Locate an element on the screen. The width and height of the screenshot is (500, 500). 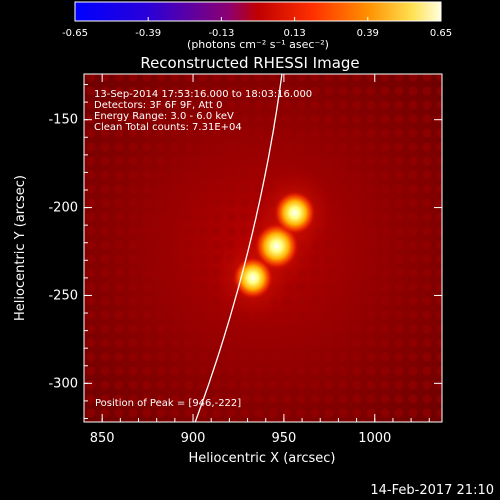
colorbar-tick-label: 0.39 is located at coordinates (368, 33).